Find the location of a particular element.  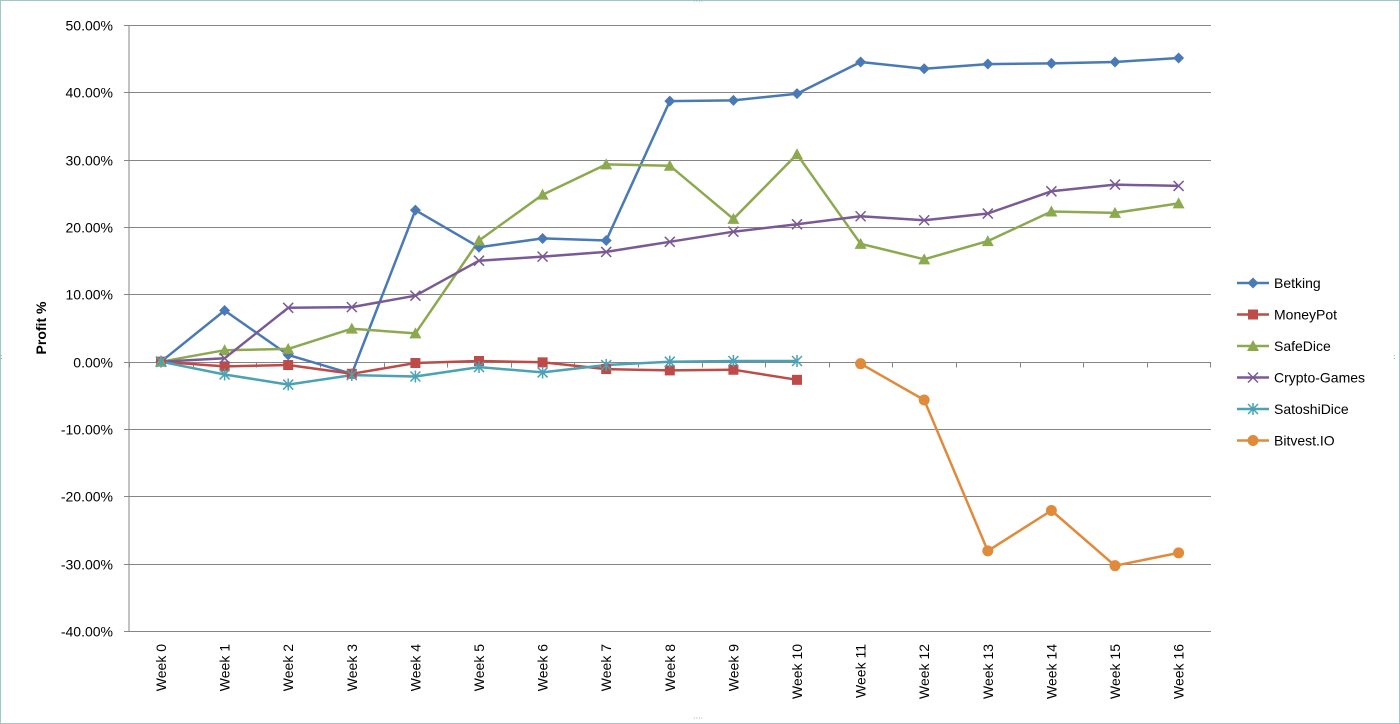

resize-handle-left: : is located at coordinates (1, 356).